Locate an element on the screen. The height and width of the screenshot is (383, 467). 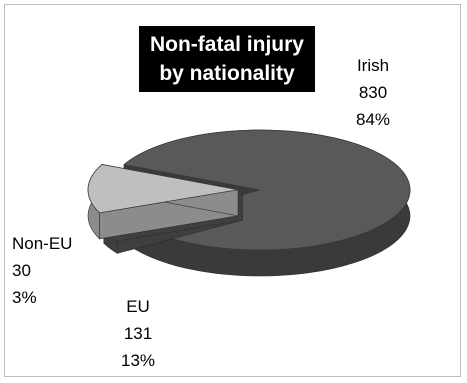
data-label-non-eu: Non-EU 30 3% is located at coordinates (52, 270).